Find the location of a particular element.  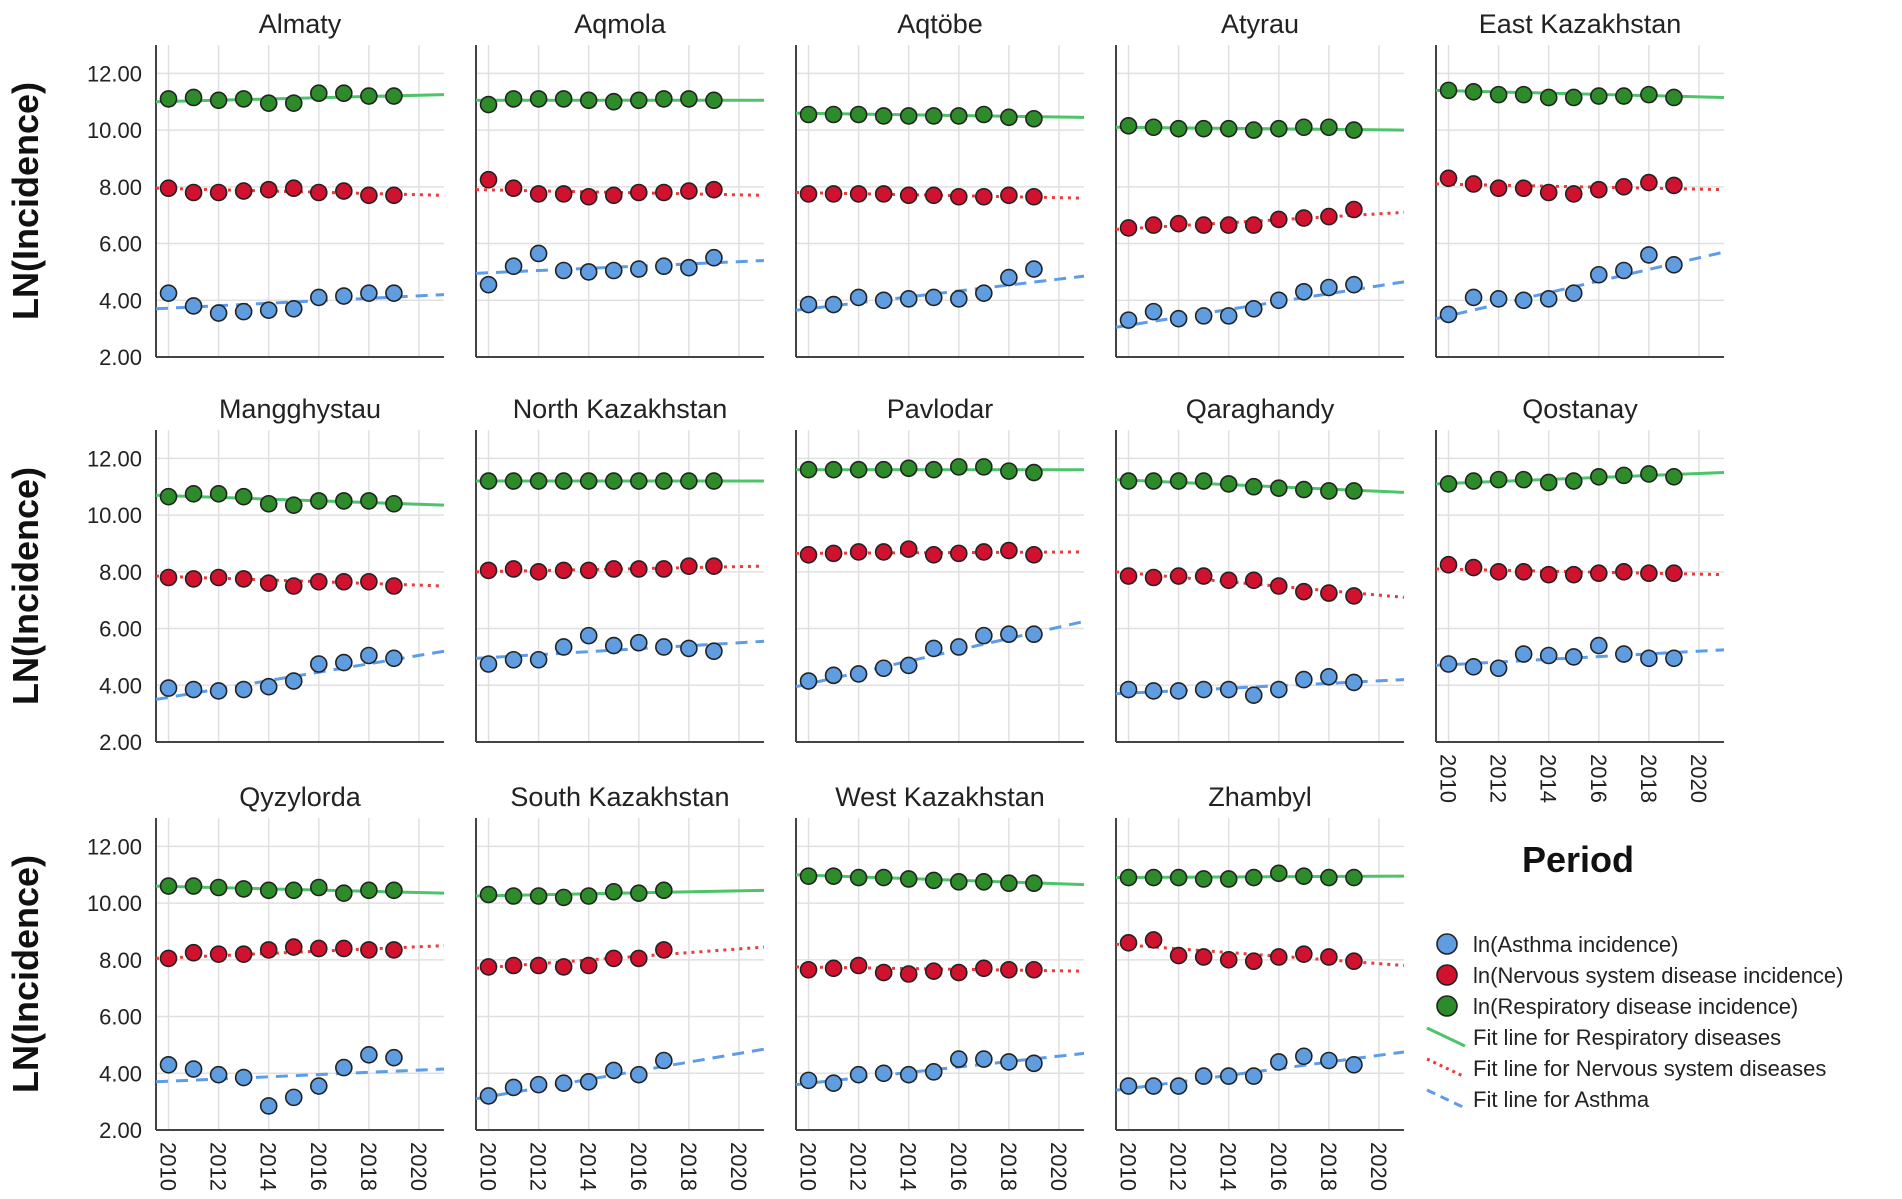

x-tick-label: 2016 is located at coordinates (1598, 778).